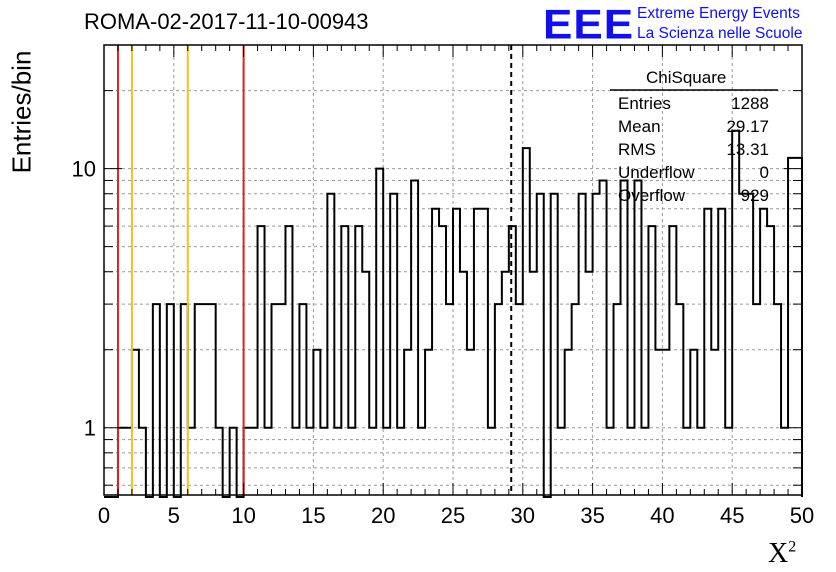 The width and height of the screenshot is (836, 572). I want to click on x-tick-label: 35, so click(592, 515).